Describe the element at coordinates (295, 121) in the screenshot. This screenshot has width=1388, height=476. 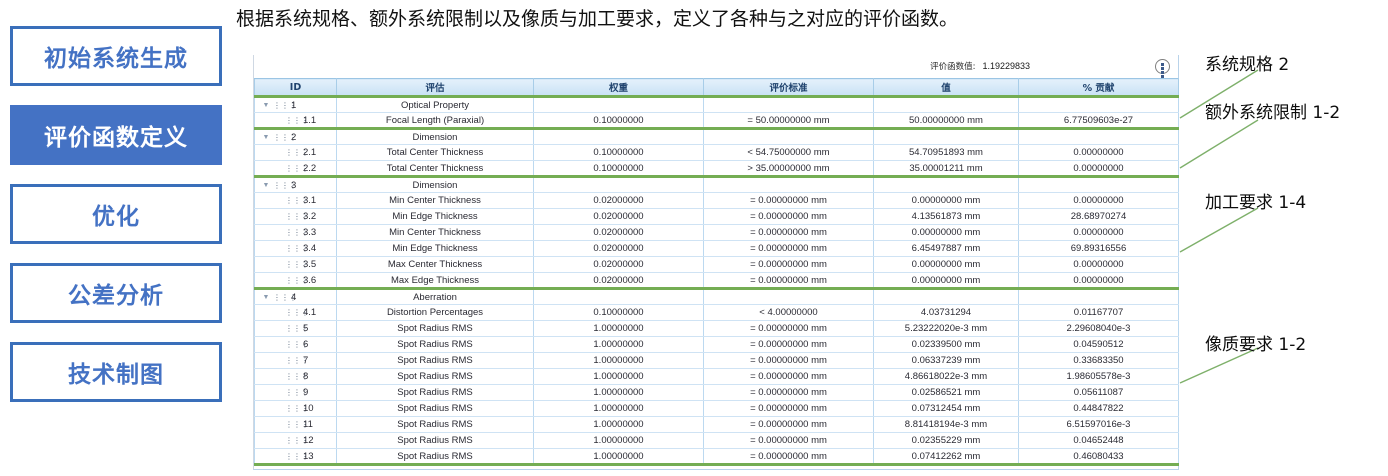
I see `cell-id: ⋮⋮⋮ 1.1` at that location.